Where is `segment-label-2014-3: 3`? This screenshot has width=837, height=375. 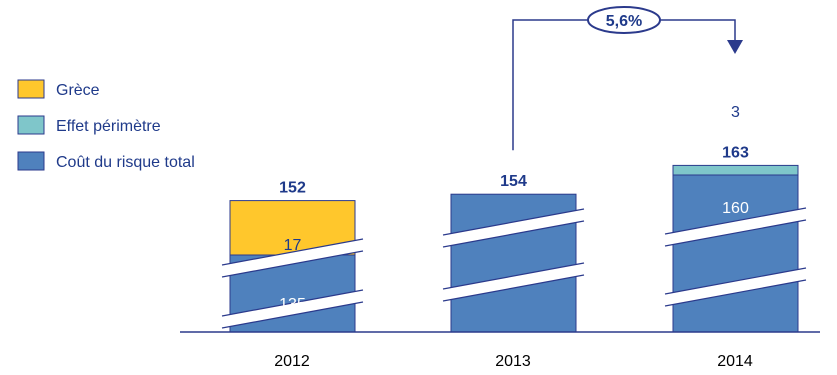 segment-label-2014-3: 3 is located at coordinates (735, 112).